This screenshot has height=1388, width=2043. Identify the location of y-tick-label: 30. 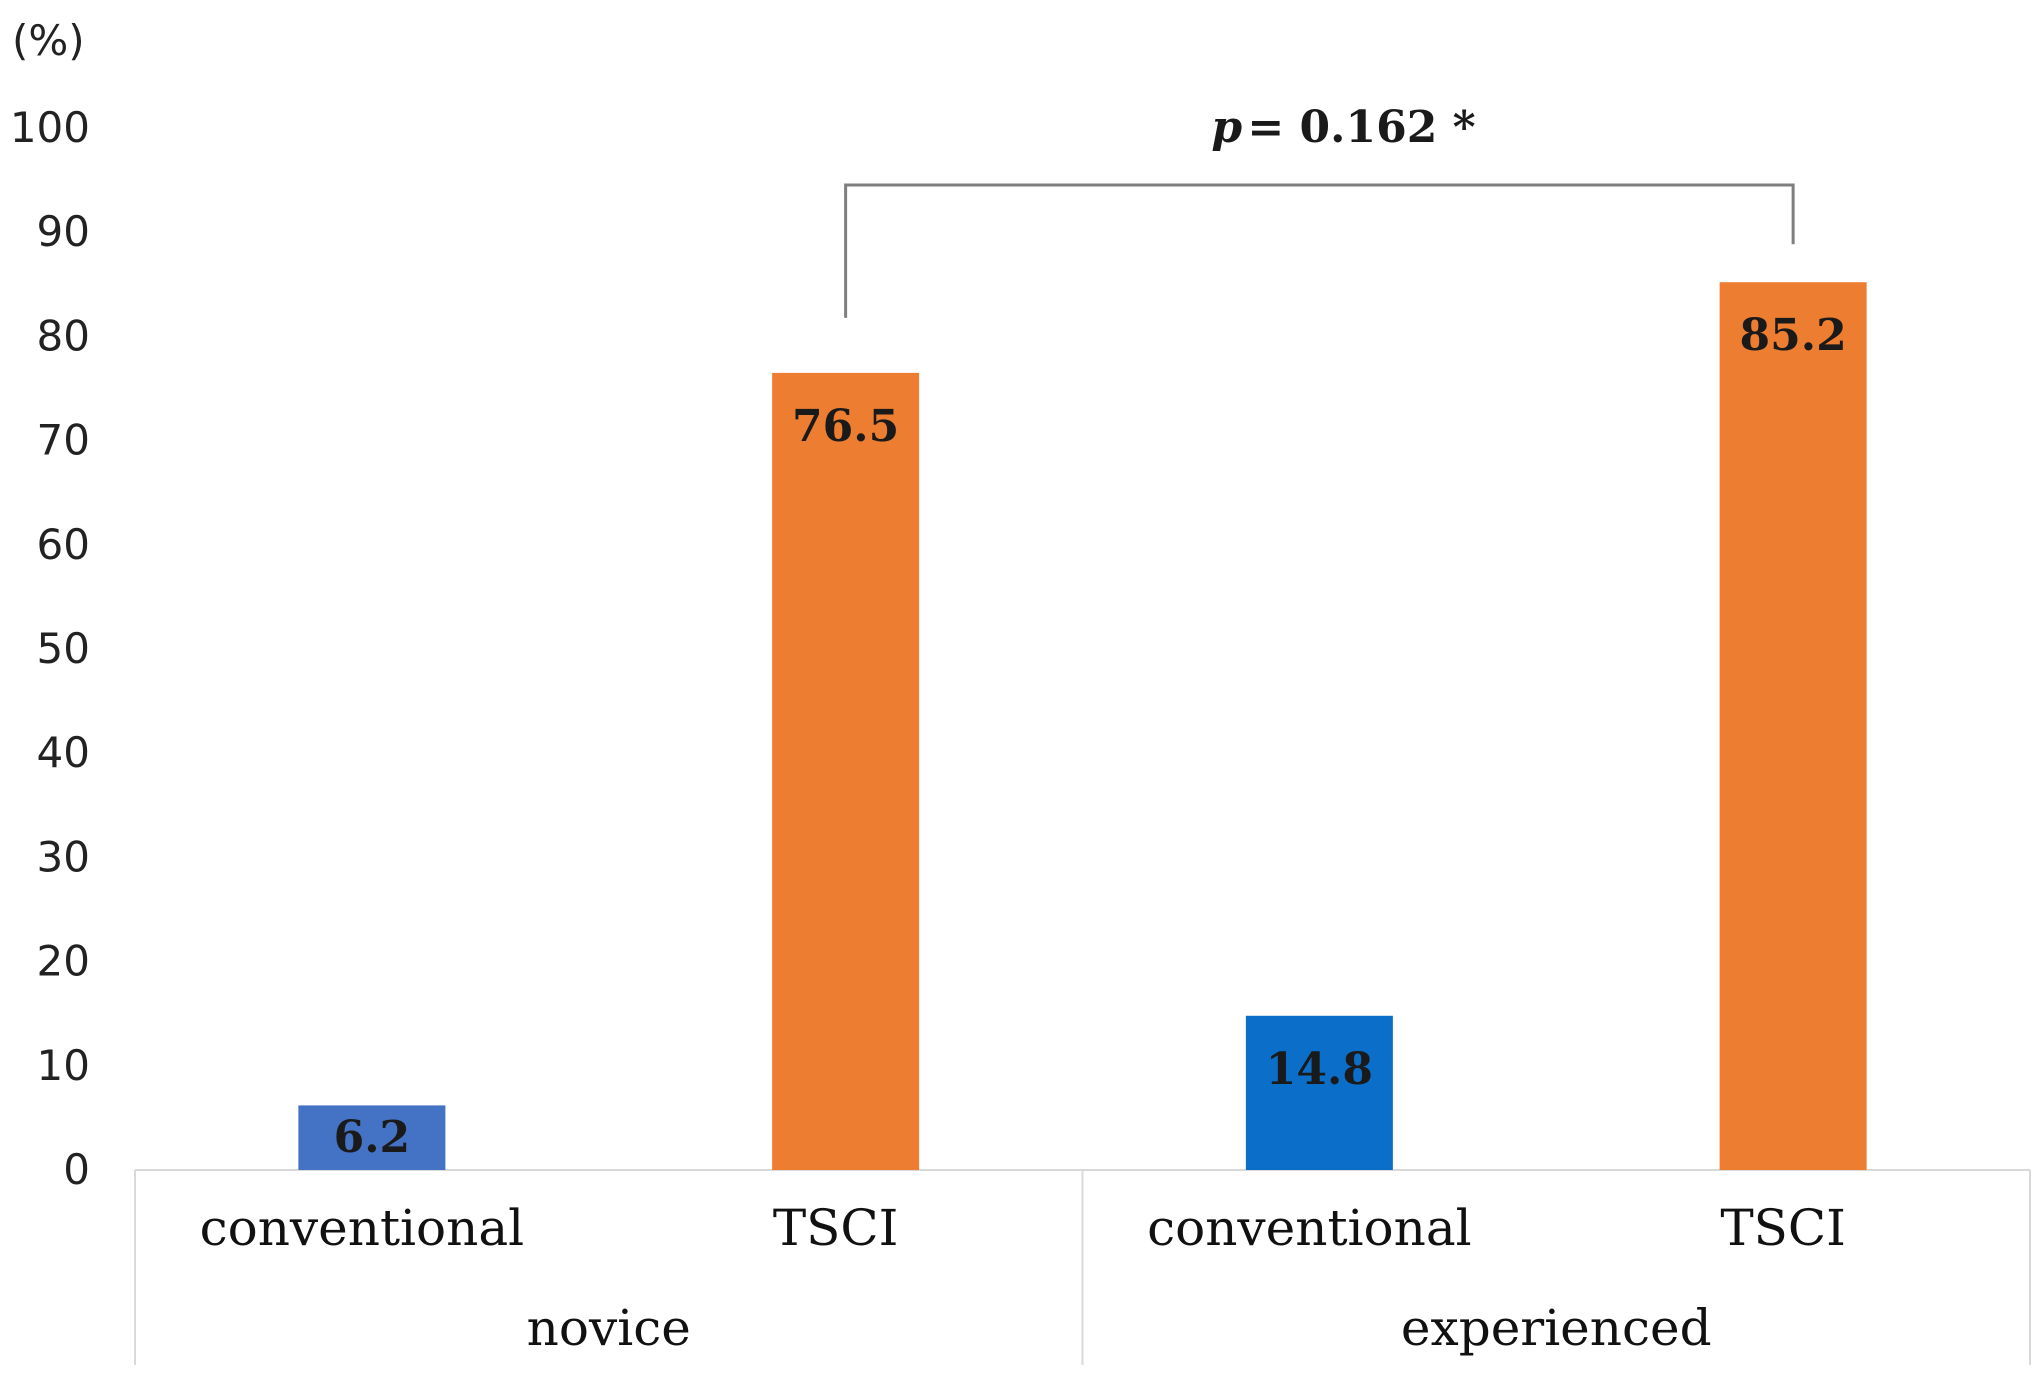
(63, 856).